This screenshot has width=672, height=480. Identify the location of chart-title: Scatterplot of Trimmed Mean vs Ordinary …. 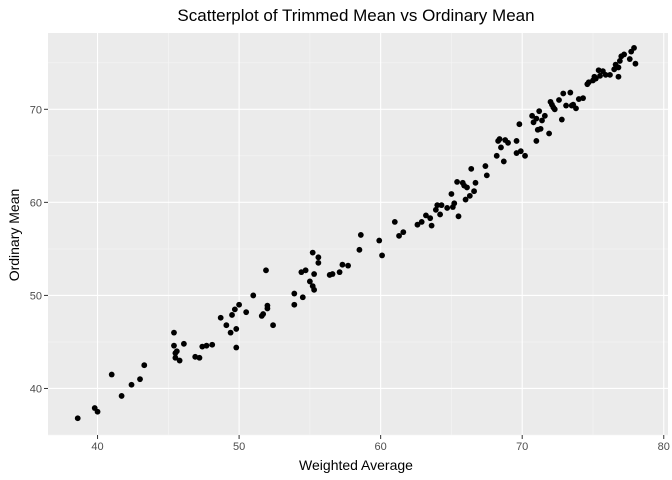
(355, 15).